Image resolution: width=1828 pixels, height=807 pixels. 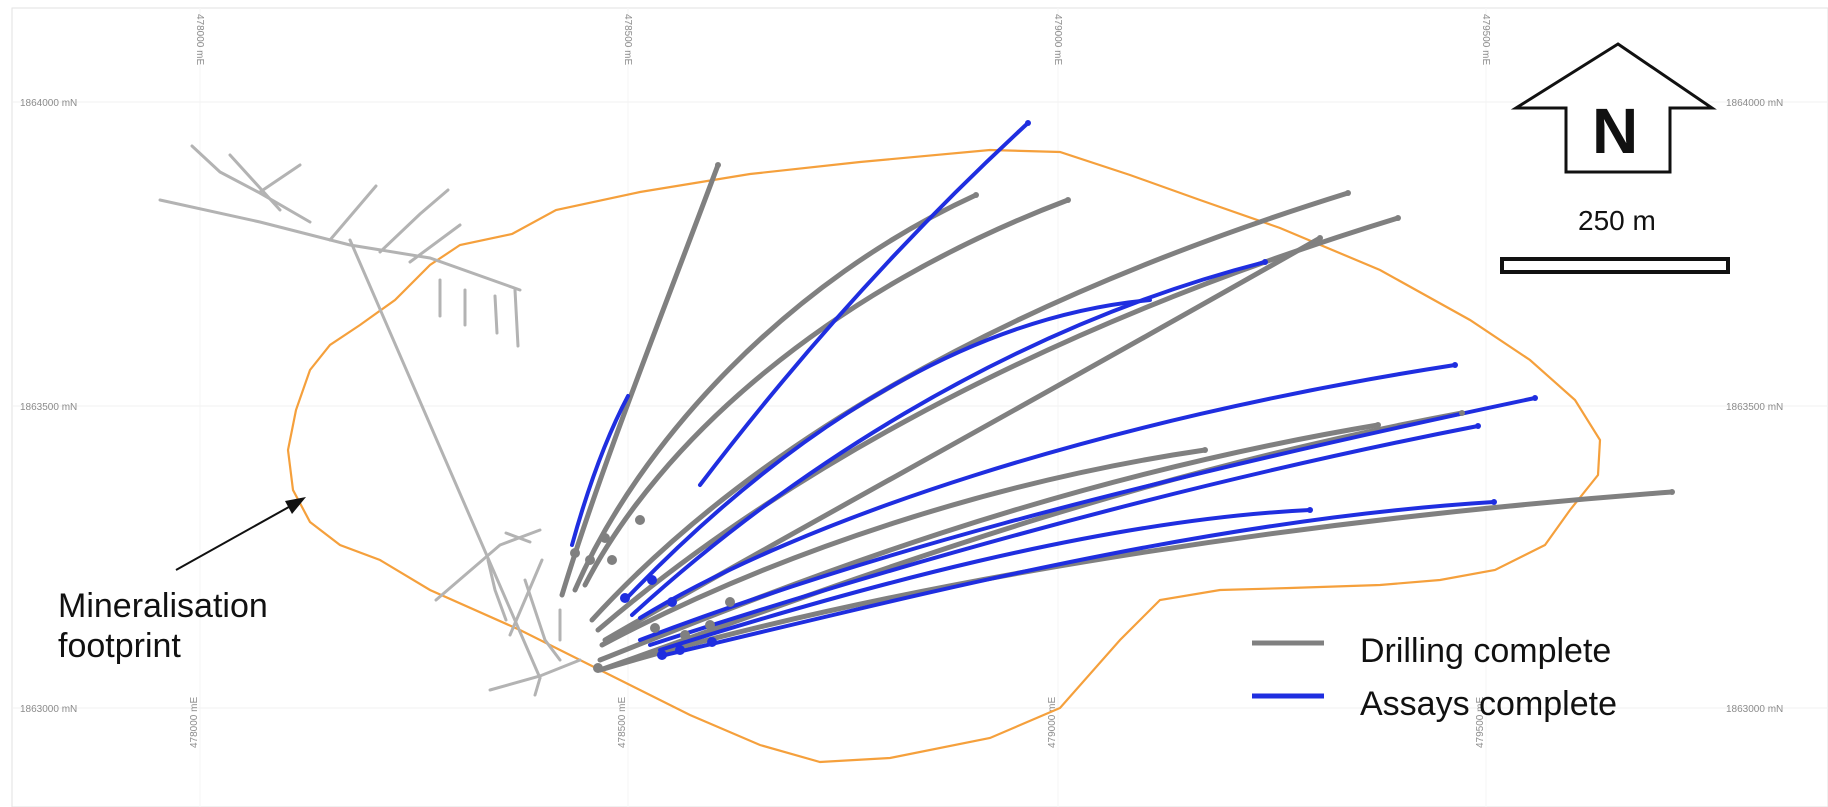 What do you see at coordinates (1615, 239) in the screenshot?
I see `scale-bar: 250 m` at bounding box center [1615, 239].